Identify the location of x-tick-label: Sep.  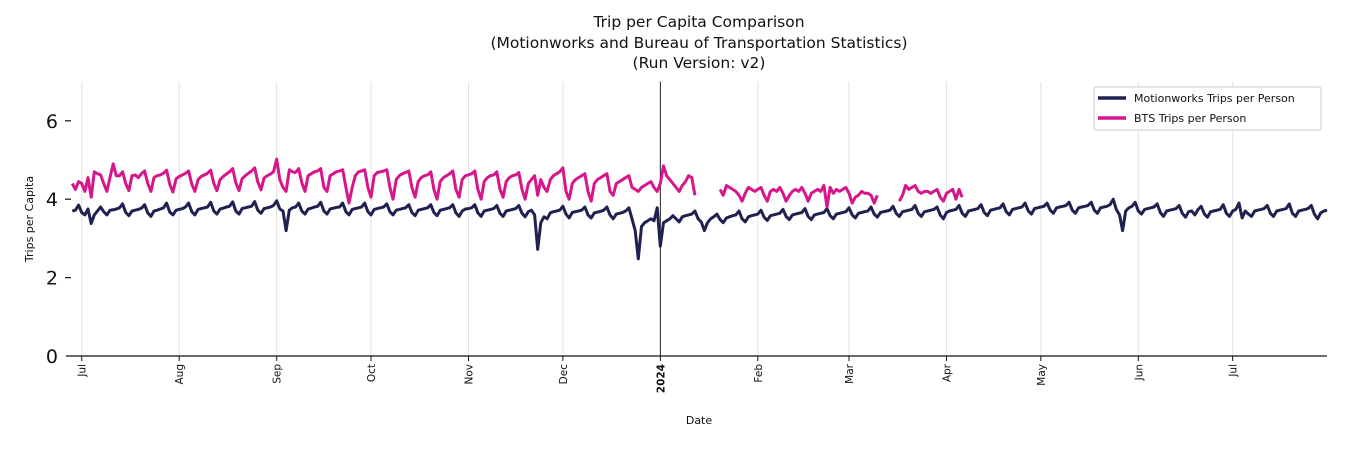
(278, 374).